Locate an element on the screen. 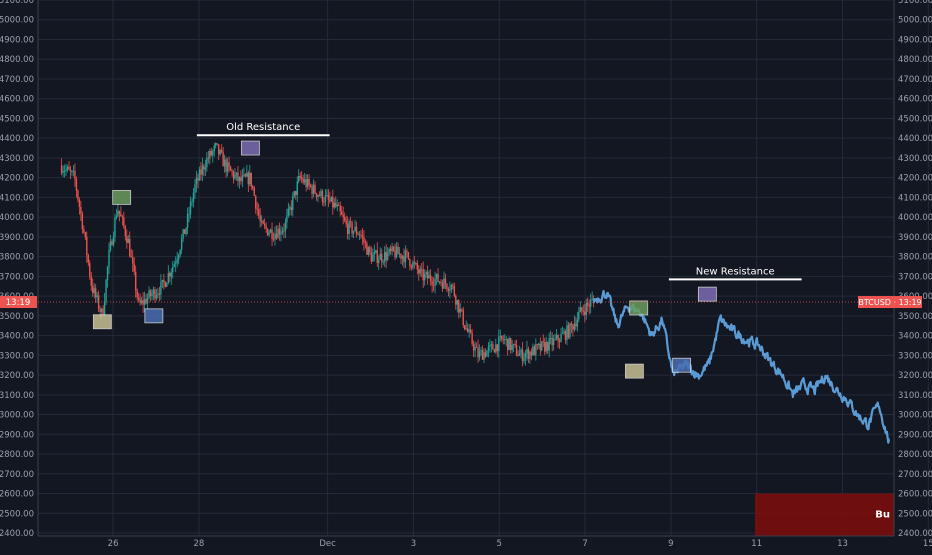 The width and height of the screenshot is (932, 555). y-tick-label-left: 4700.00 is located at coordinates (17, 80).